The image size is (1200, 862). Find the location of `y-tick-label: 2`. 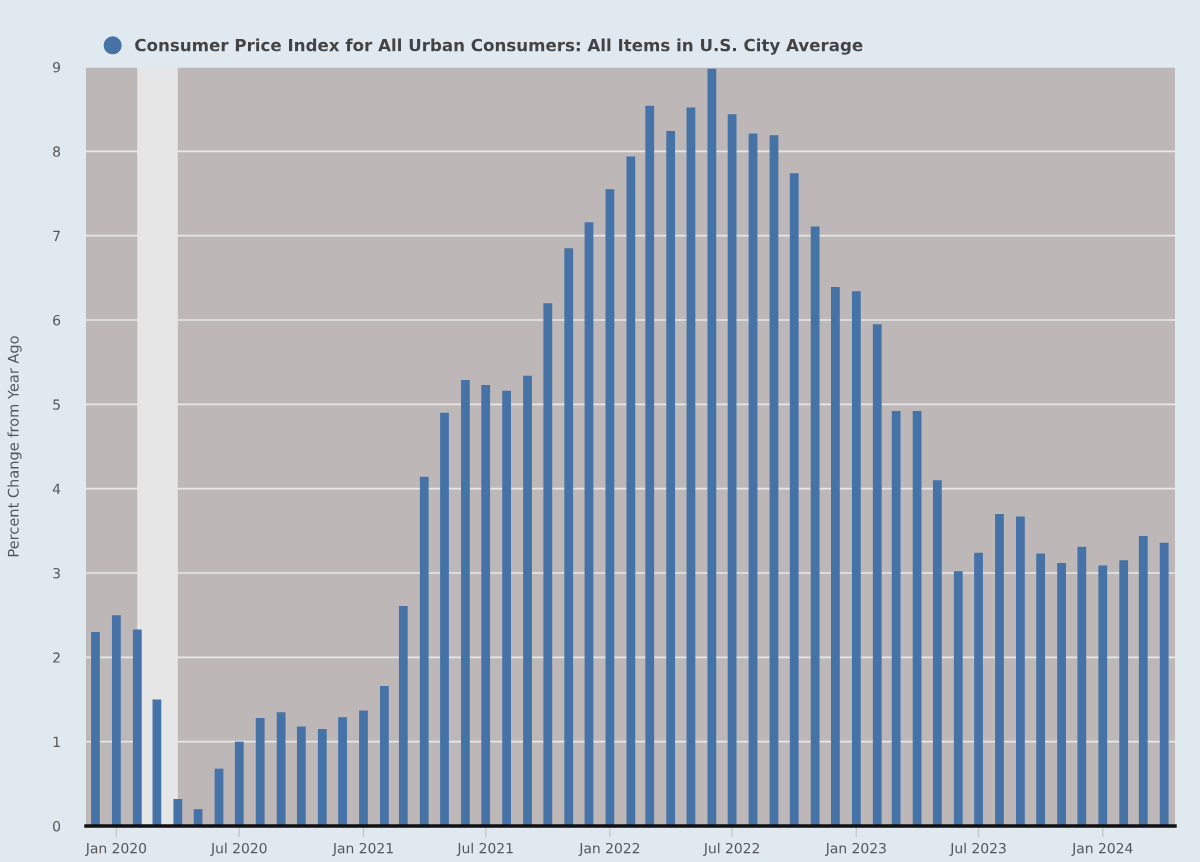

y-tick-label: 2 is located at coordinates (56, 657).